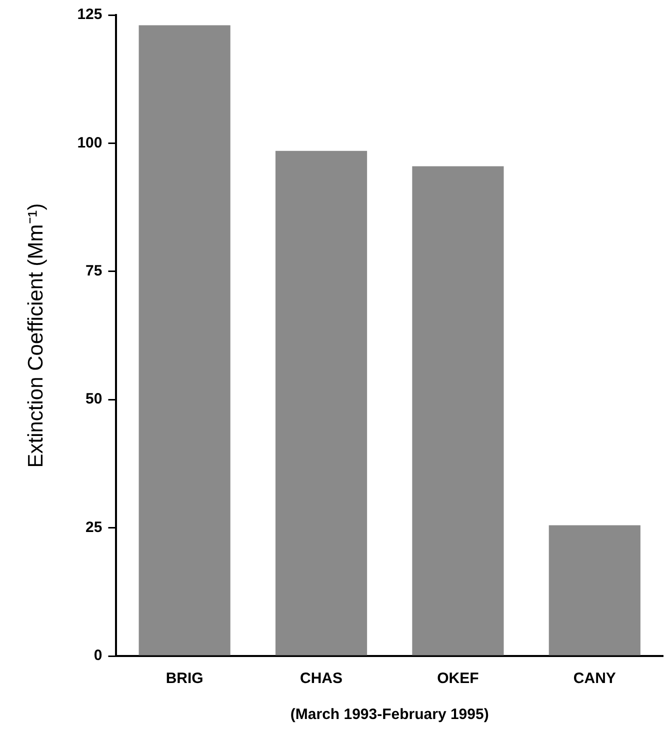 This screenshot has width=667, height=734. What do you see at coordinates (94, 399) in the screenshot?
I see `y-tick-label: 50` at bounding box center [94, 399].